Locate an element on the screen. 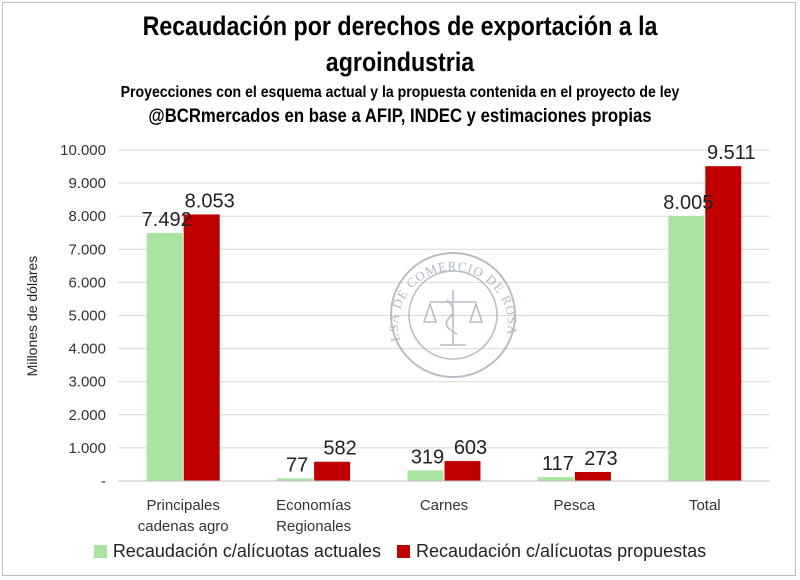 Image resolution: width=800 pixels, height=580 pixels. data-label-actual: 77 is located at coordinates (297, 465).